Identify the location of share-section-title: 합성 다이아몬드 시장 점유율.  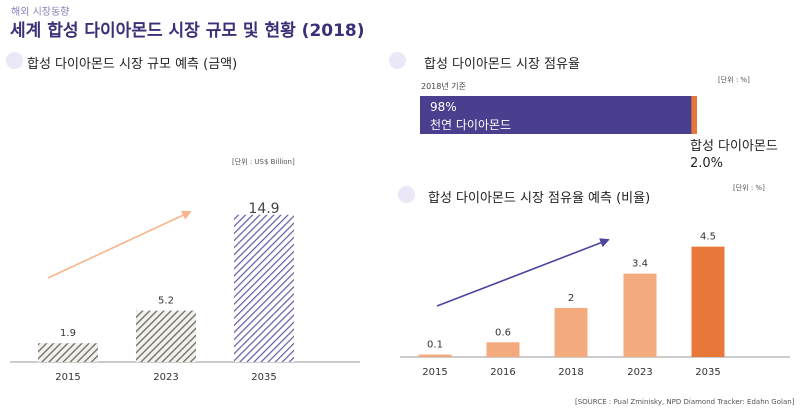
(502, 64).